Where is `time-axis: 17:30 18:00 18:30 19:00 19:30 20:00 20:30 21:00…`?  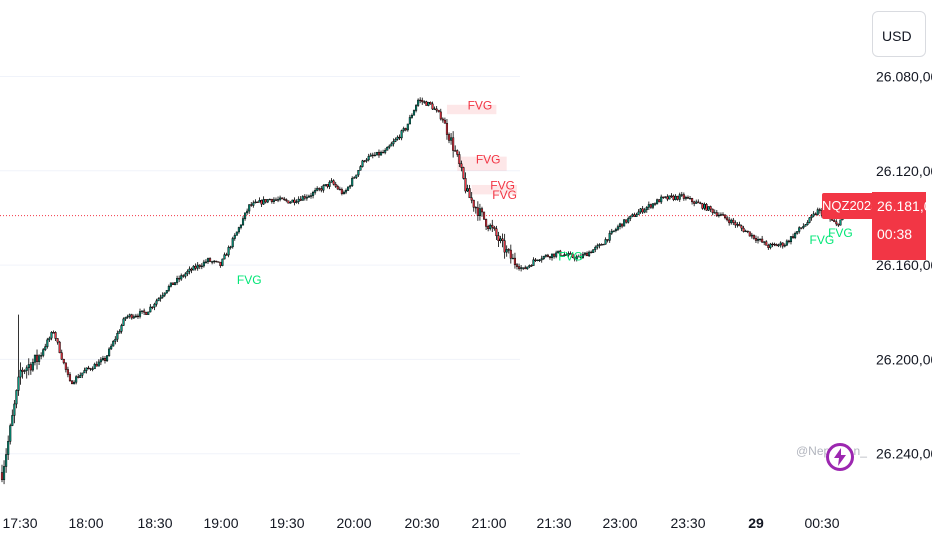
time-axis: 17:30 18:00 18:30 19:00 19:30 20:00 20:30 21:00… is located at coordinates (420, 523).